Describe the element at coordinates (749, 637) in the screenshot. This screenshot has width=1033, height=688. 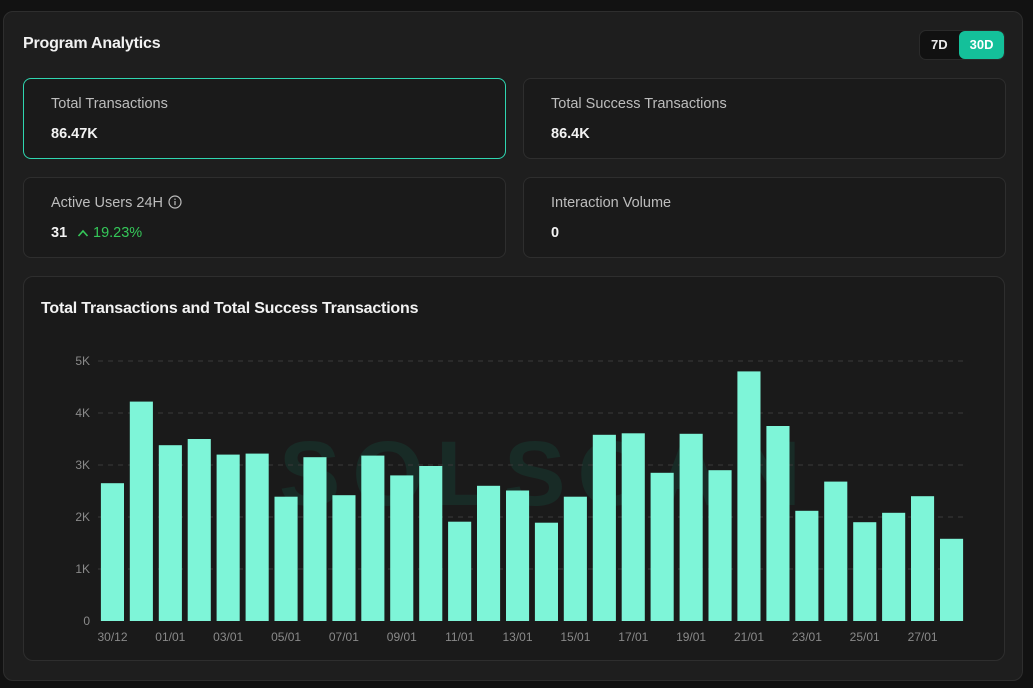
I see `x-tick-label: 21/01` at that location.